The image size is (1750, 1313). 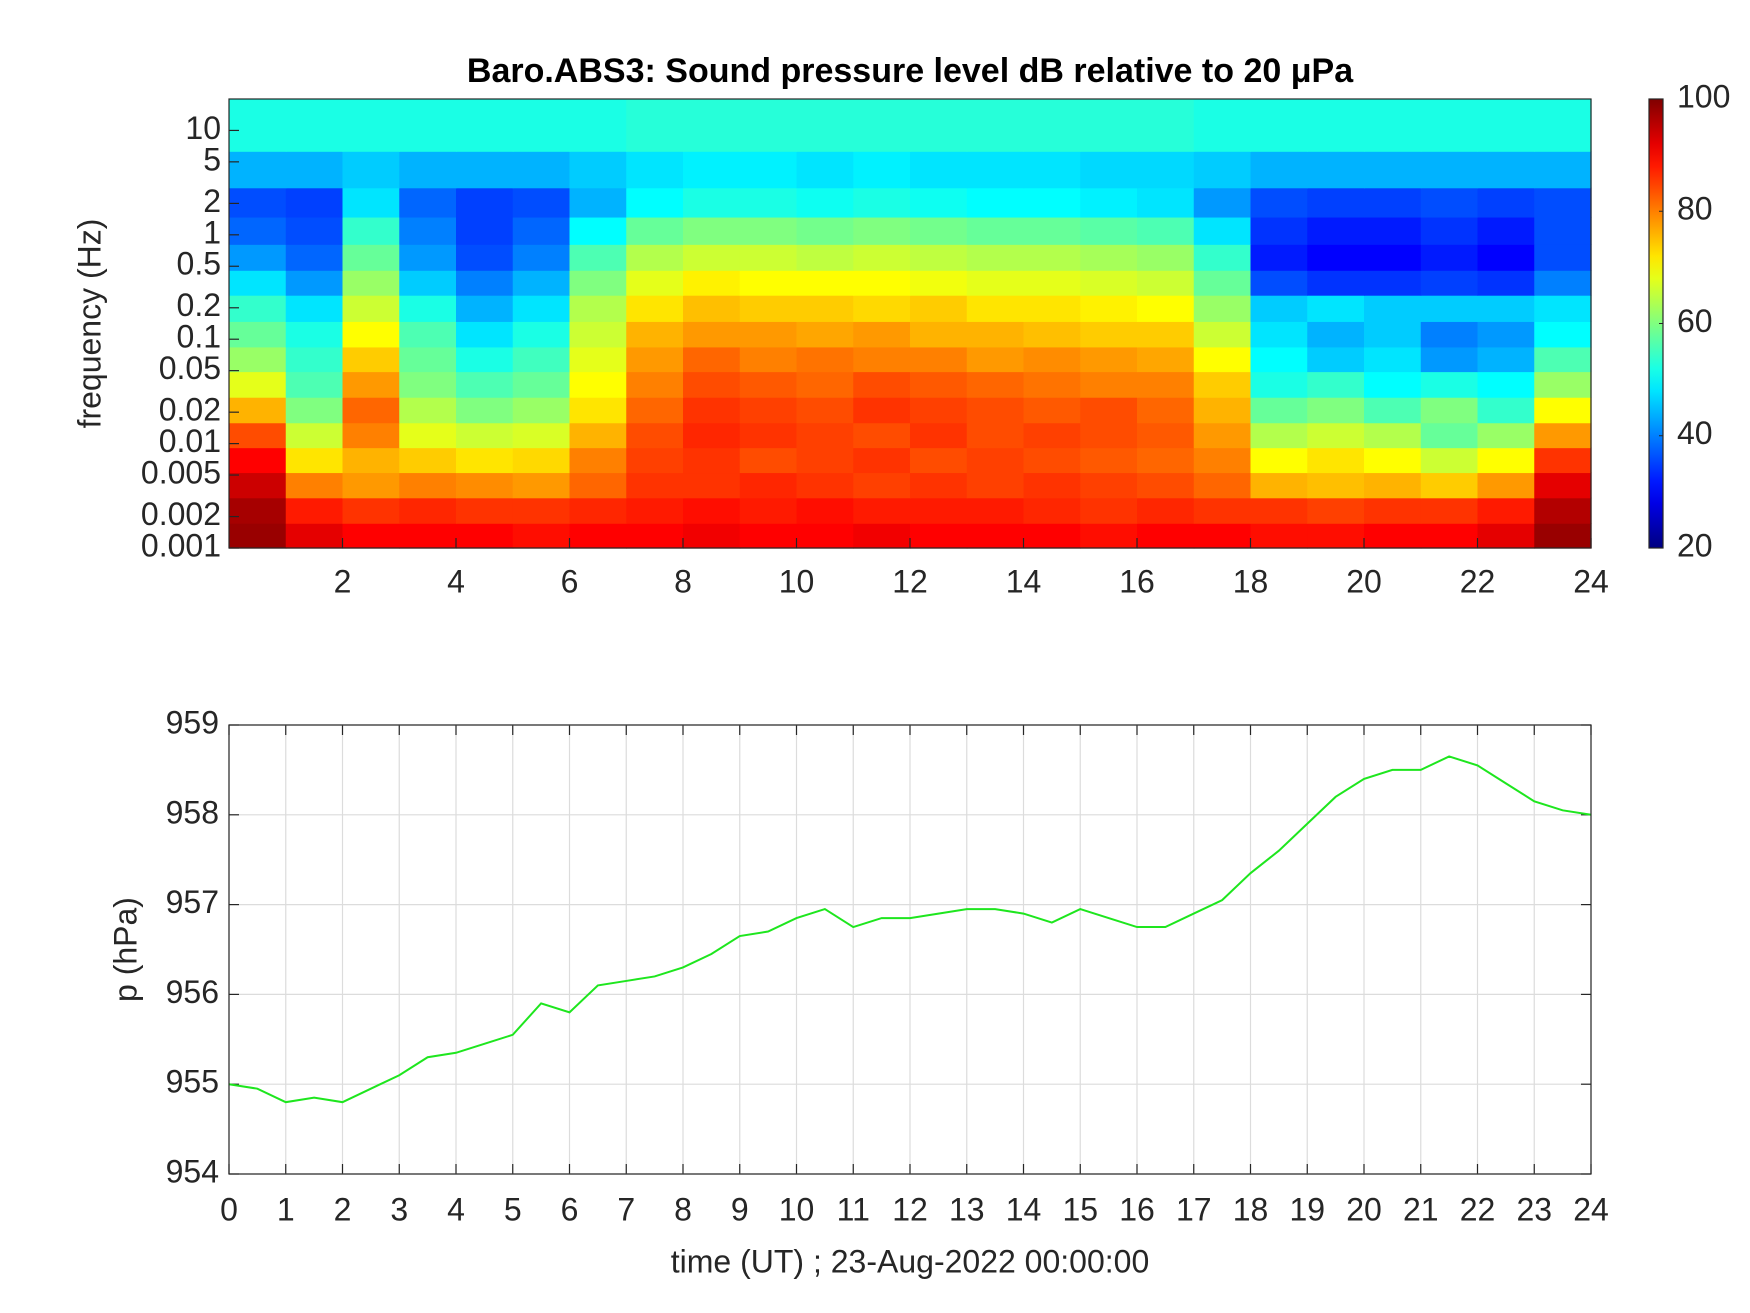 What do you see at coordinates (192, 1082) in the screenshot?
I see `y-tick-label: 955` at bounding box center [192, 1082].